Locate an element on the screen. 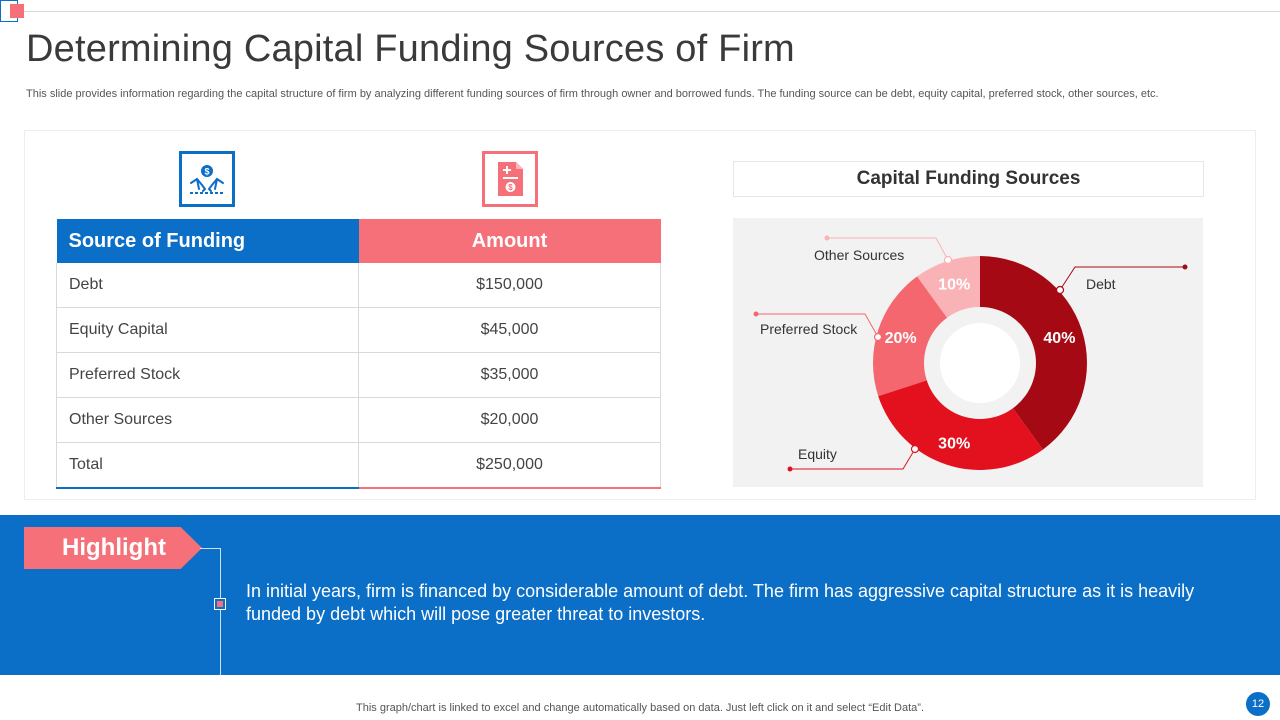 This screenshot has width=1280, height=720. slice-value-label: 10% is located at coordinates (954, 285).